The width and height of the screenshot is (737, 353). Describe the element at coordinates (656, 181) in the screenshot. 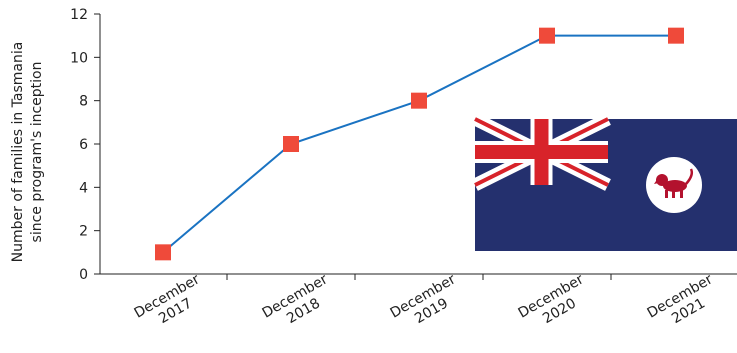

I see `lion-forepaw` at that location.